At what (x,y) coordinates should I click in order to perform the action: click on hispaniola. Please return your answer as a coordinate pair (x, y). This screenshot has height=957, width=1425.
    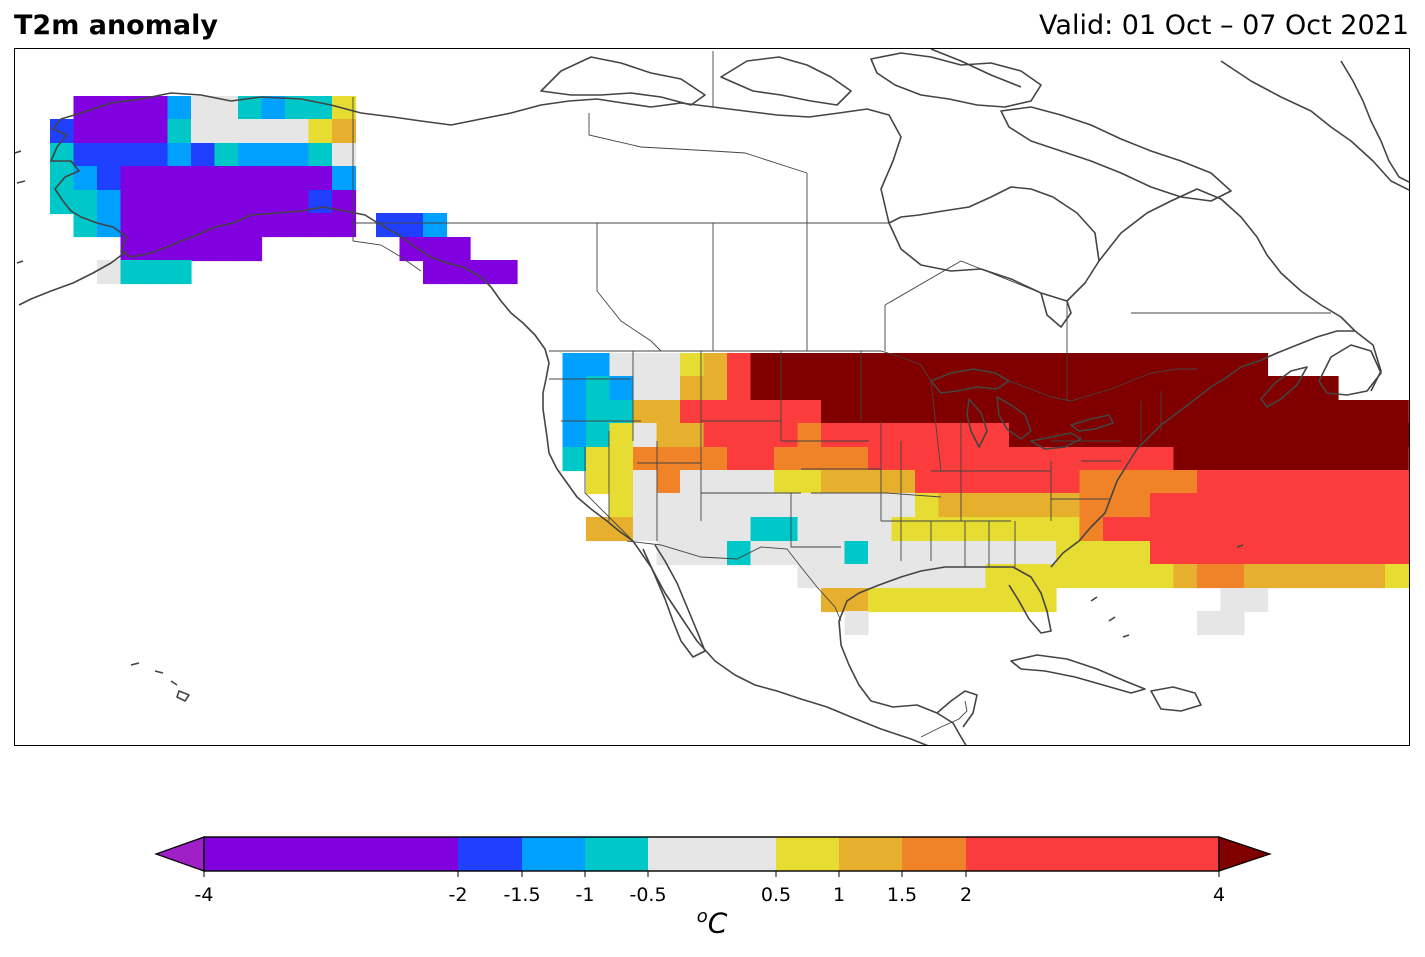
    Looking at the image, I should click on (1176, 699).